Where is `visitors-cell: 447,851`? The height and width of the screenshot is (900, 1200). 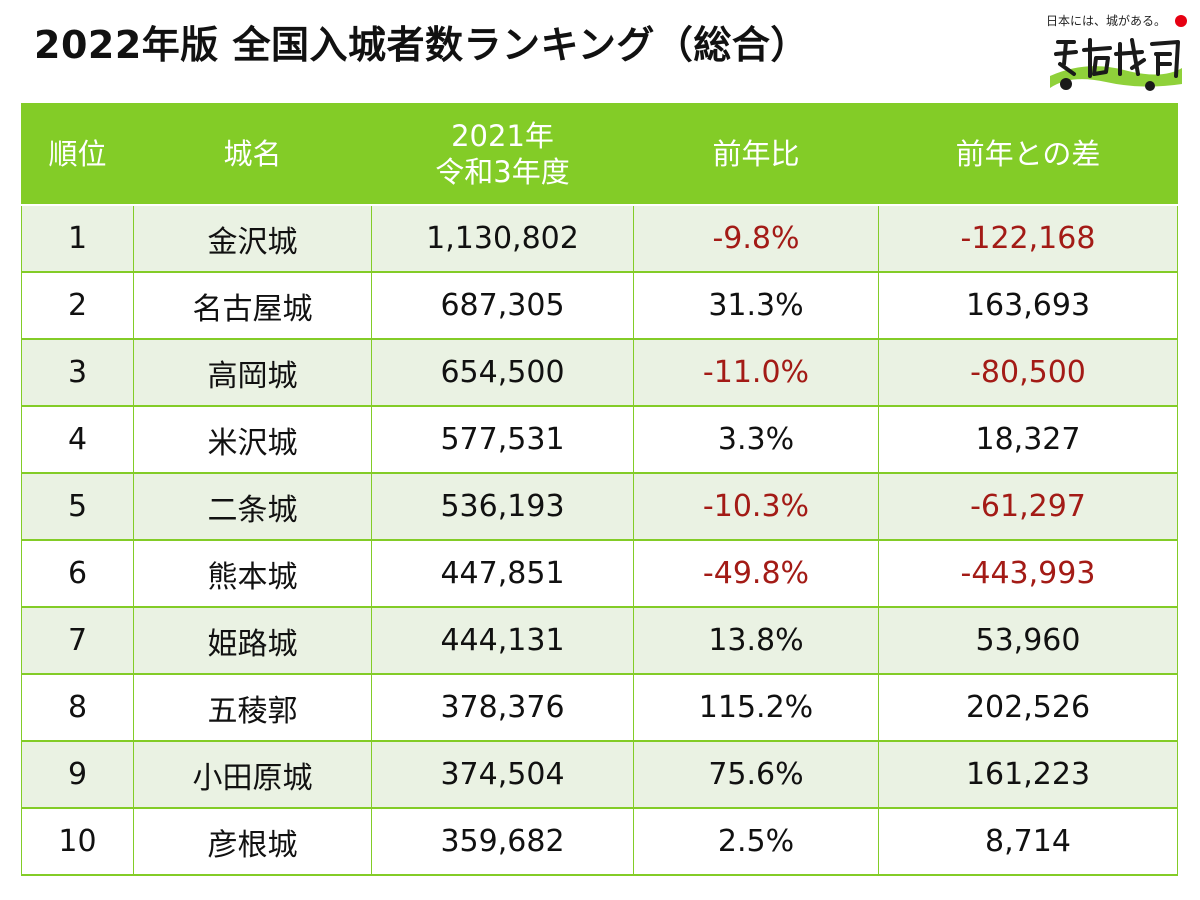
visitors-cell: 447,851 is located at coordinates (502, 574).